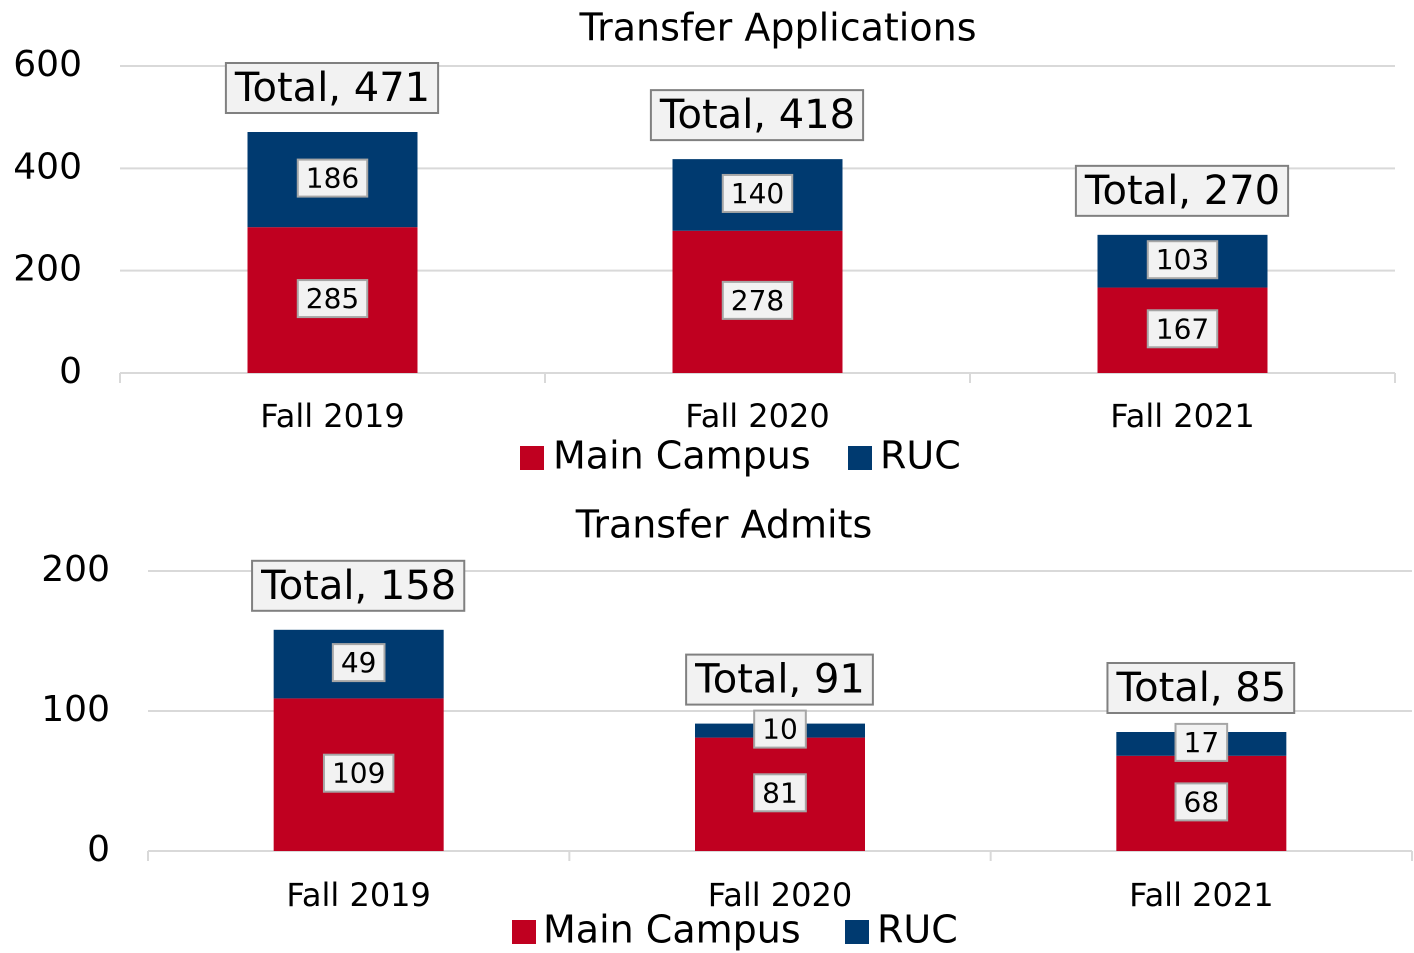  What do you see at coordinates (47, 166) in the screenshot?
I see `y-tick-label: 400` at bounding box center [47, 166].